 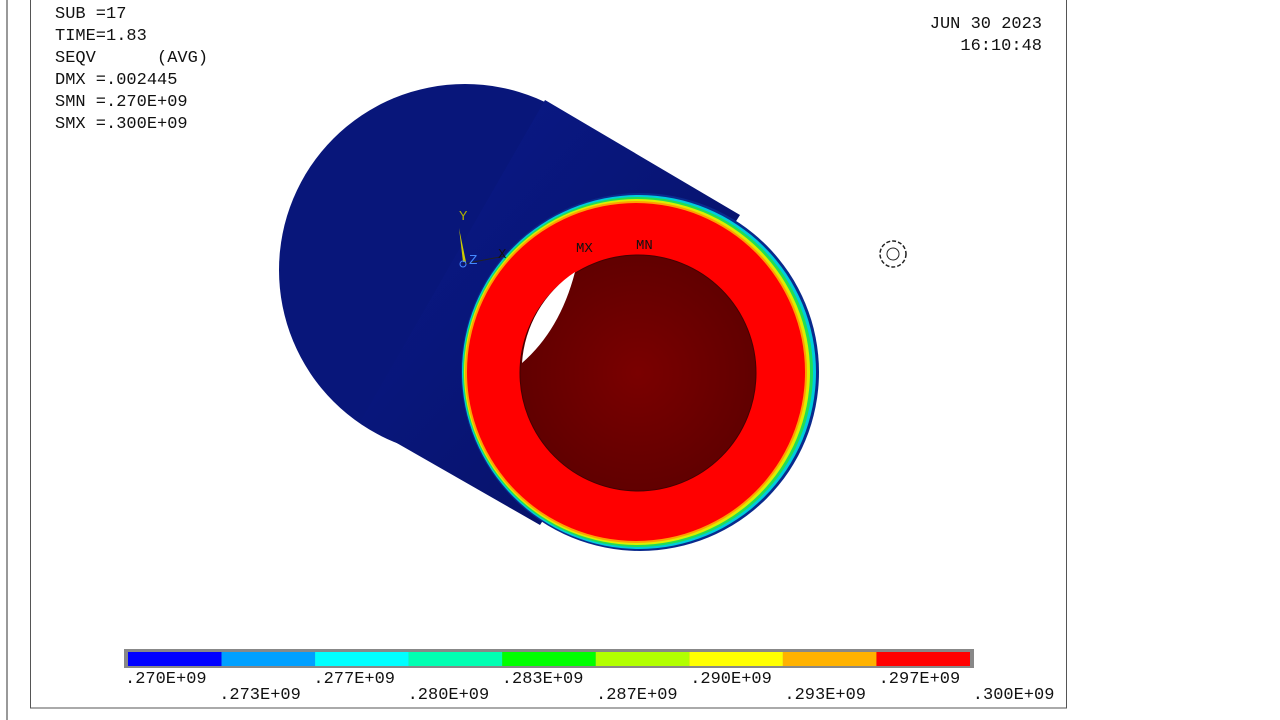 I want to click on legend-label: .273E+09, so click(x=260, y=695).